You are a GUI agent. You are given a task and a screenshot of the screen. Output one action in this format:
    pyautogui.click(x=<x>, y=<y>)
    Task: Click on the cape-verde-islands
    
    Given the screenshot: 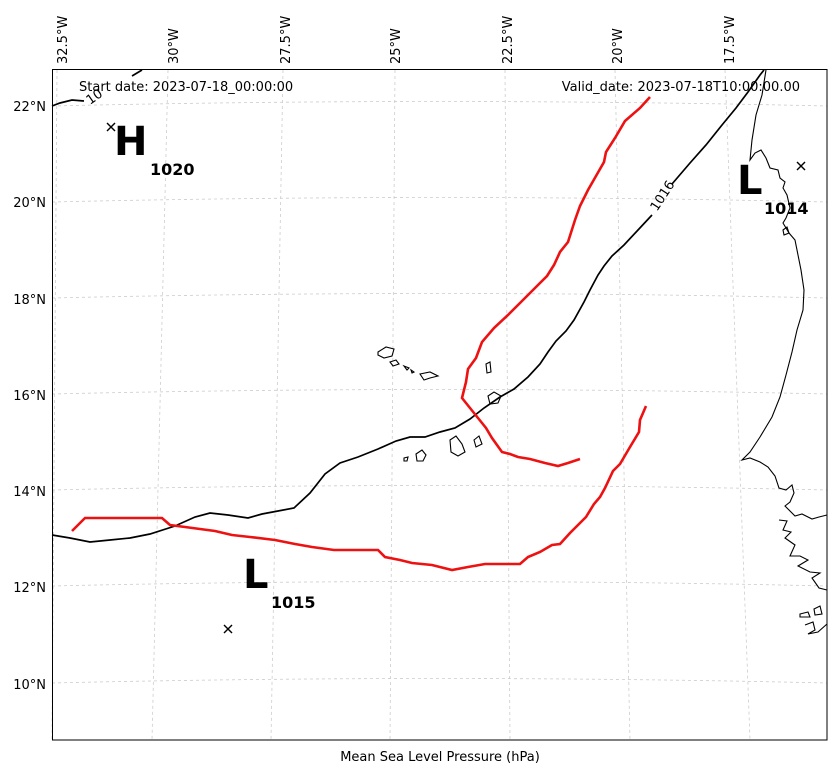 What is the action you would take?
    pyautogui.click(x=439, y=404)
    